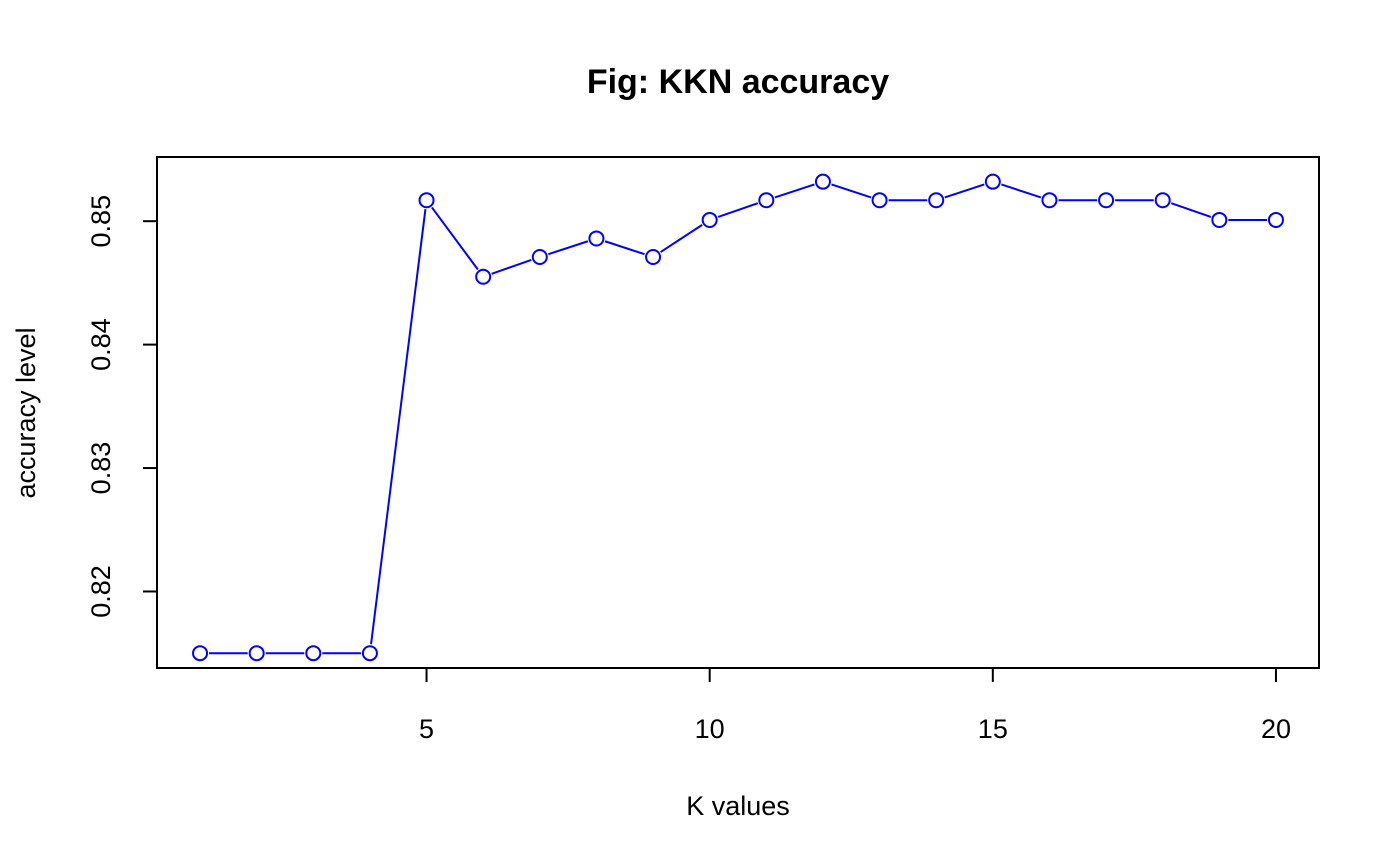 The image size is (1400, 865). What do you see at coordinates (993, 729) in the screenshot?
I see `x-tick-label: 15` at bounding box center [993, 729].